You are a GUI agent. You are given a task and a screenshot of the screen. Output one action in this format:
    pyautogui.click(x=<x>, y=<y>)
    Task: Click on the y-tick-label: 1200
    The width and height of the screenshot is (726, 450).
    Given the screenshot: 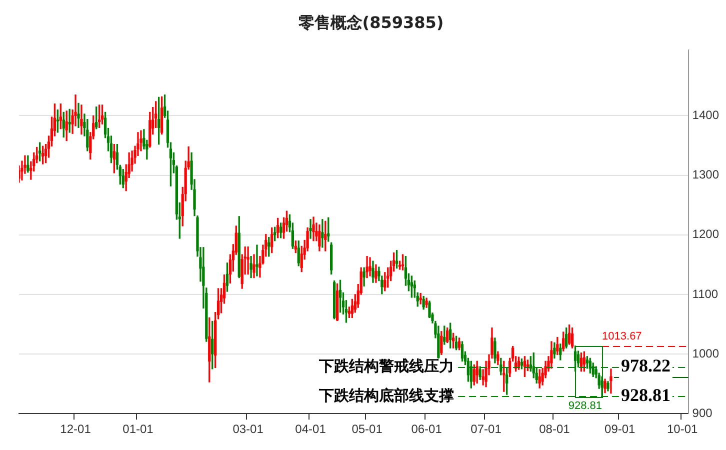 What is the action you would take?
    pyautogui.click(x=706, y=234)
    